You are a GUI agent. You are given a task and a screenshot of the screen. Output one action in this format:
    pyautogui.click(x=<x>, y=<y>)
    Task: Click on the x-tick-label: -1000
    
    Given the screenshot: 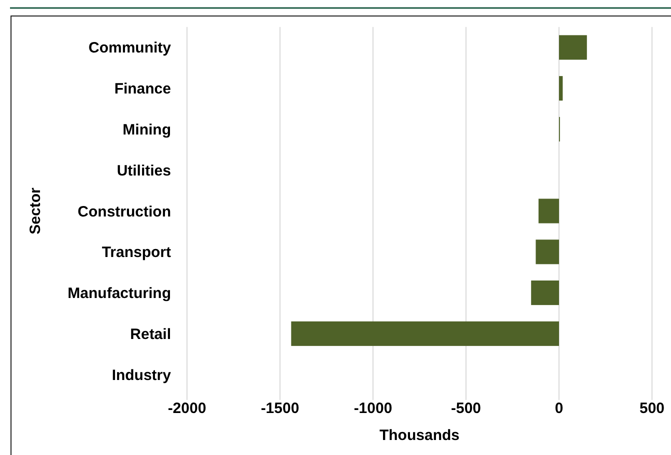 What is the action you would take?
    pyautogui.click(x=373, y=408)
    